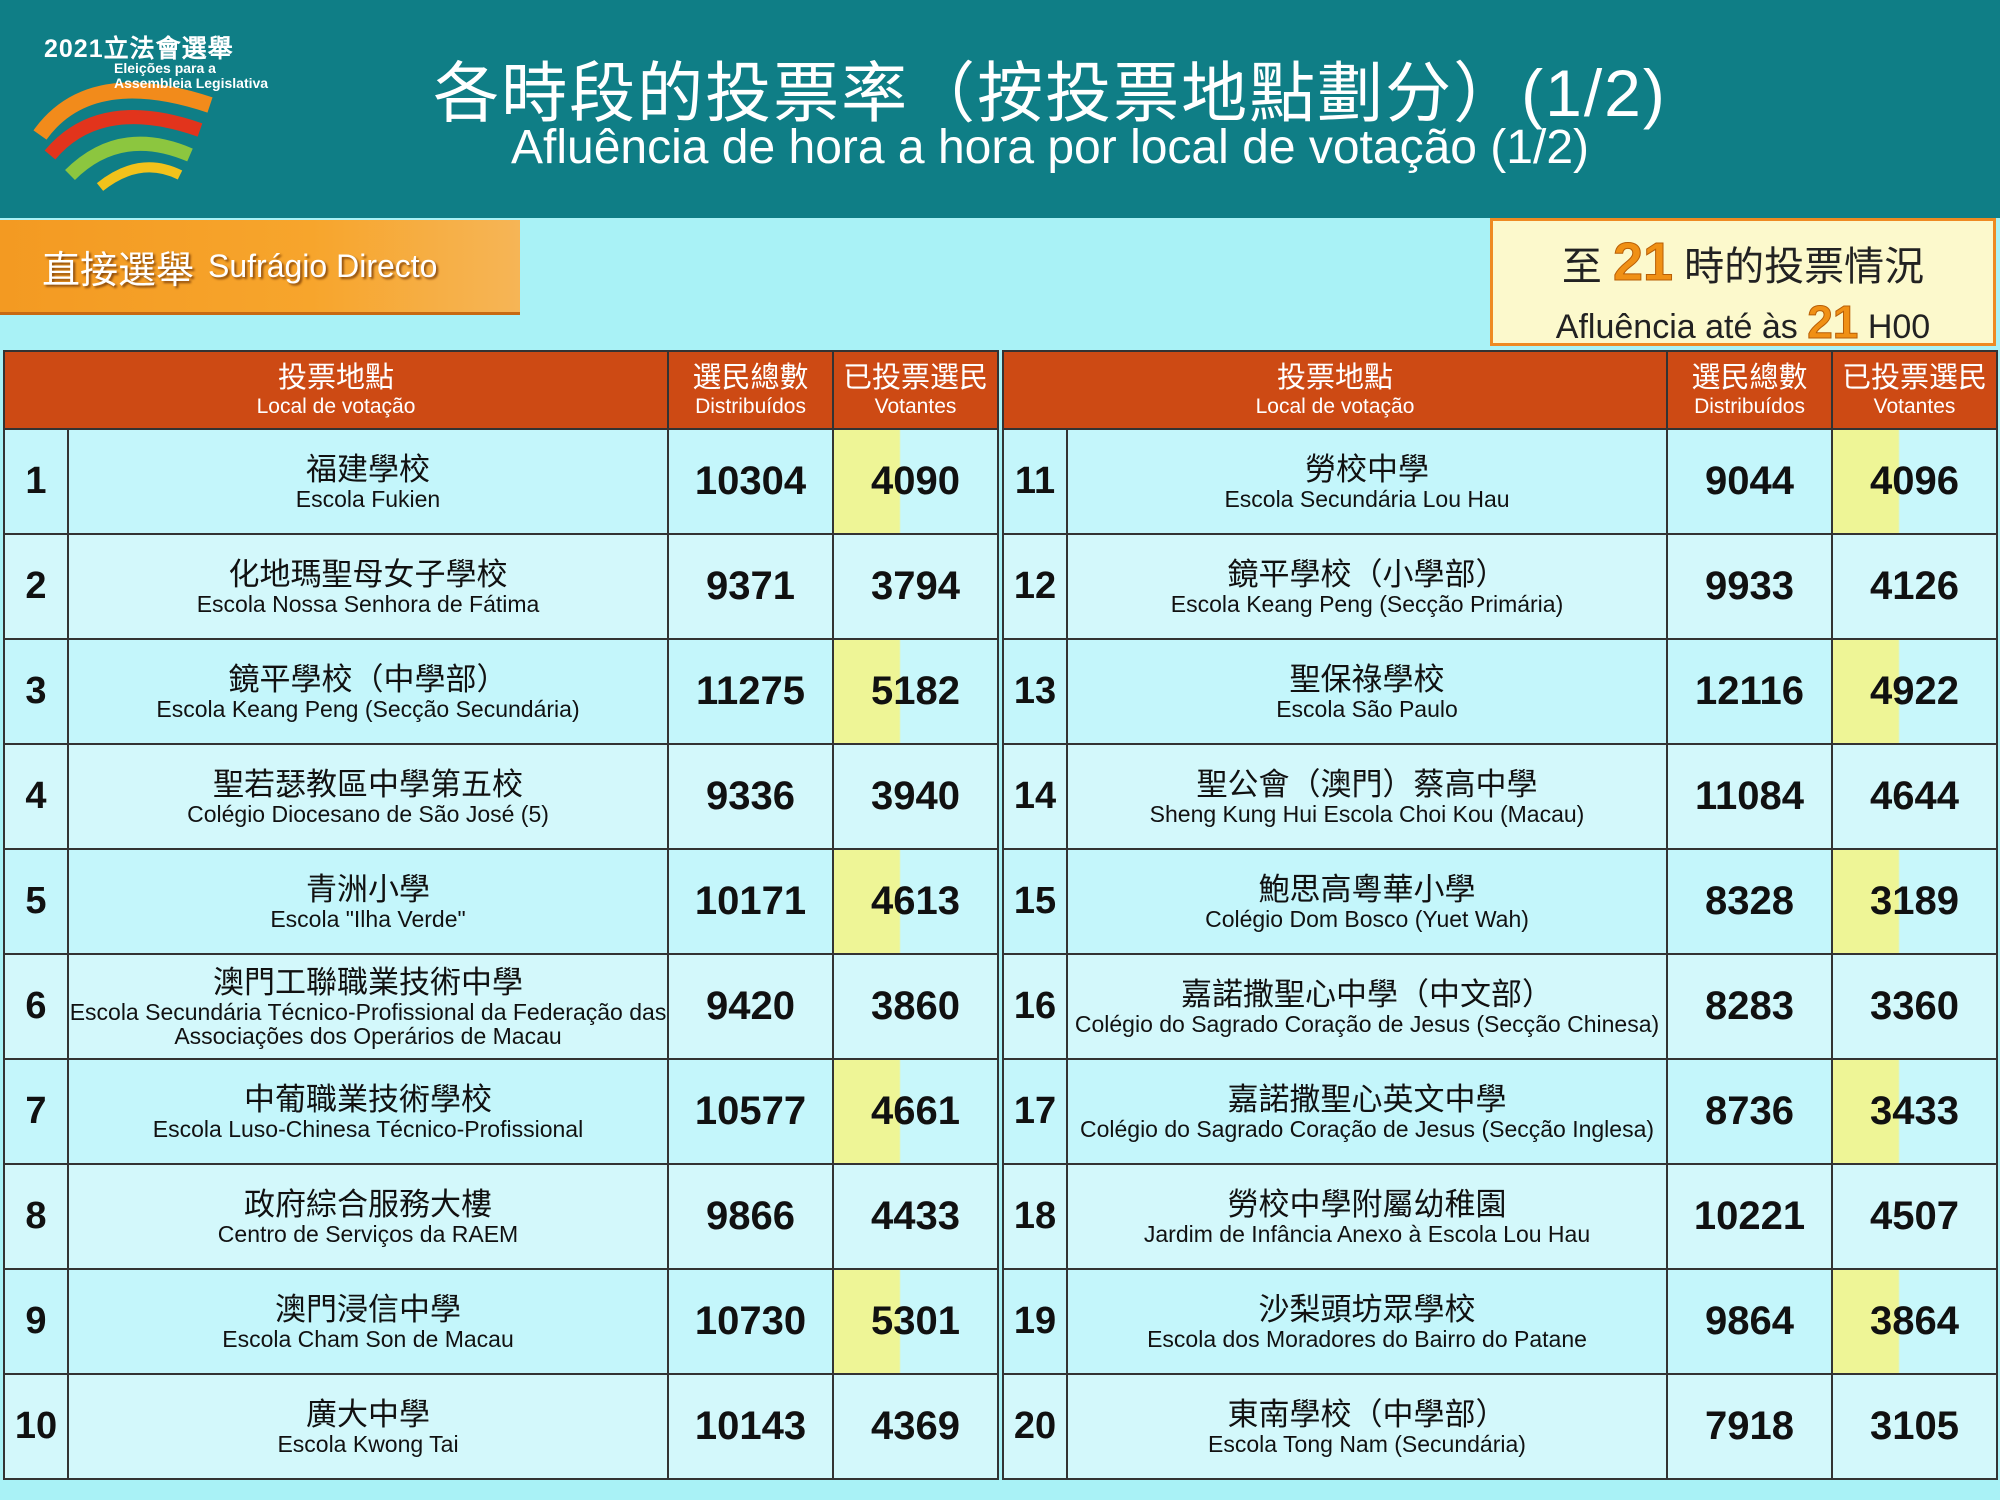 This screenshot has width=2000, height=1500. What do you see at coordinates (368, 982) in the screenshot?
I see `location-name-zh: 澳門工聯職業技術中學` at bounding box center [368, 982].